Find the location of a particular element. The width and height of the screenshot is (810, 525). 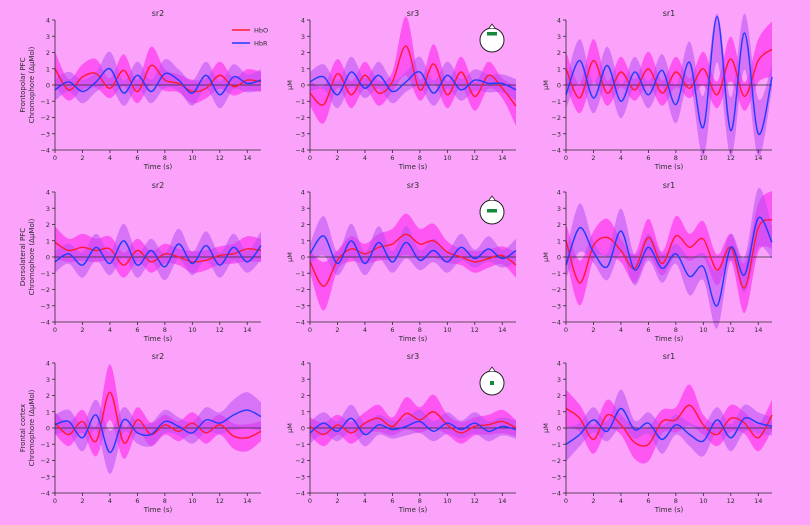

head-montage-icon is located at coordinates (492, 381).